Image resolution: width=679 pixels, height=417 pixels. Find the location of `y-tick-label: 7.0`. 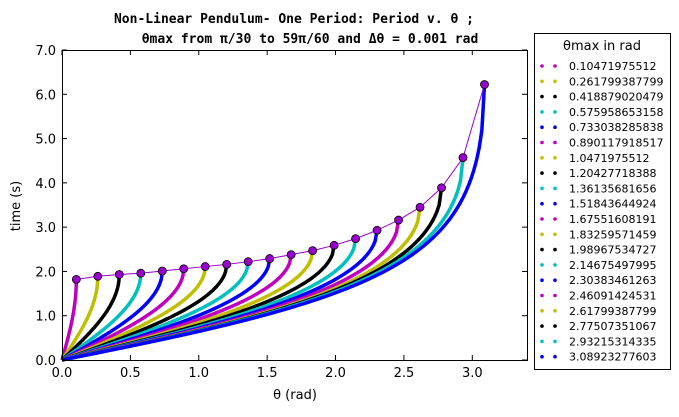

y-tick-label: 7.0 is located at coordinates (45, 51).